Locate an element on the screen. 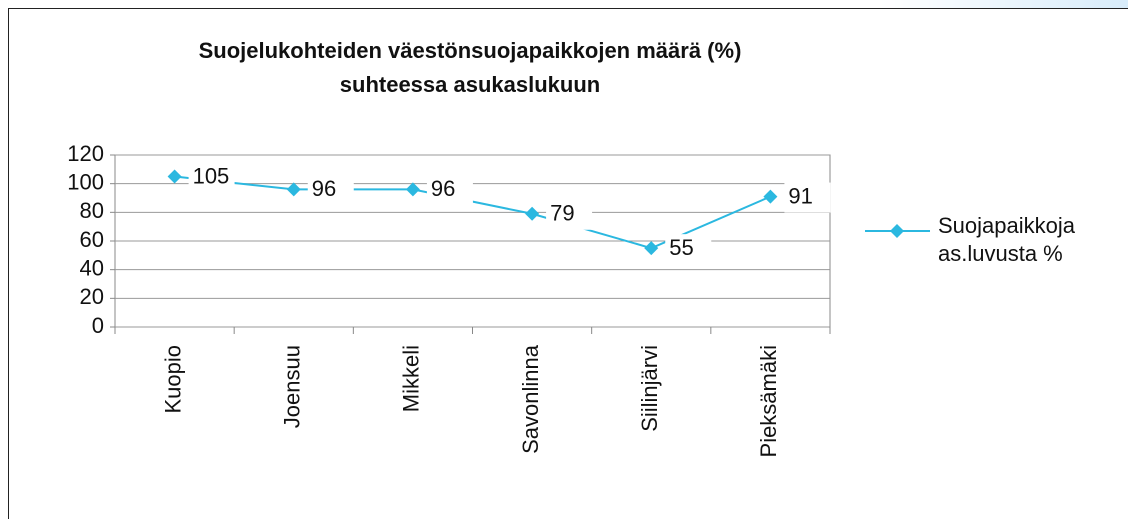 The height and width of the screenshot is (519, 1128). x-tick-label: Mikkeli is located at coordinates (411, 378).